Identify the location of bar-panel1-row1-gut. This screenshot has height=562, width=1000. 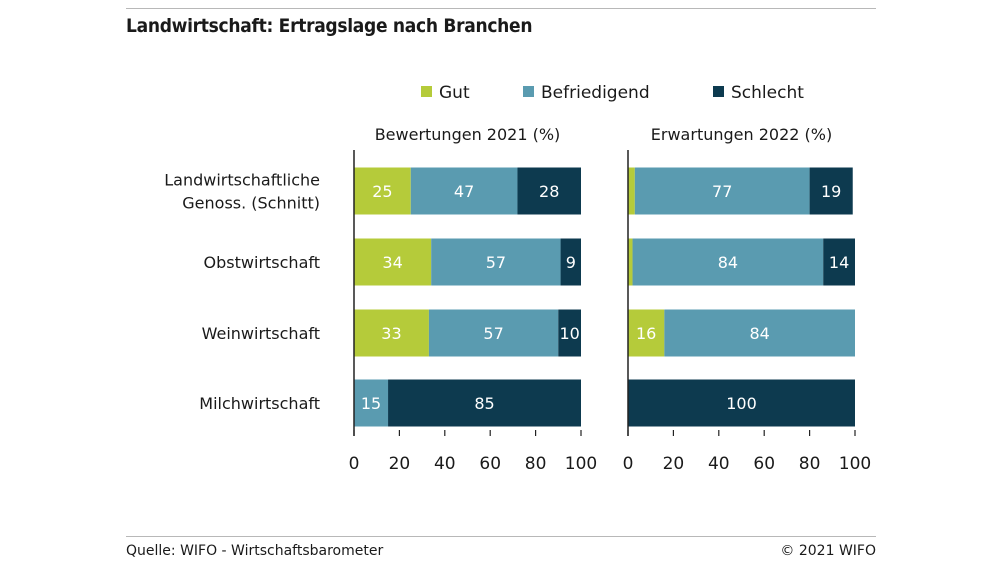
(382, 191).